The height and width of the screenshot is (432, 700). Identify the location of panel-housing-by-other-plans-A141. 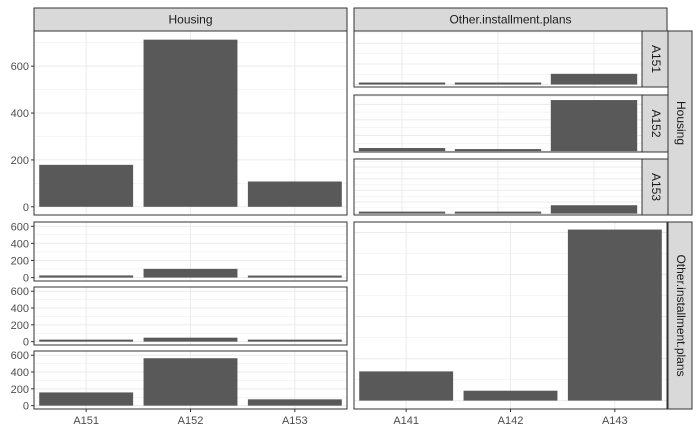
(190, 251).